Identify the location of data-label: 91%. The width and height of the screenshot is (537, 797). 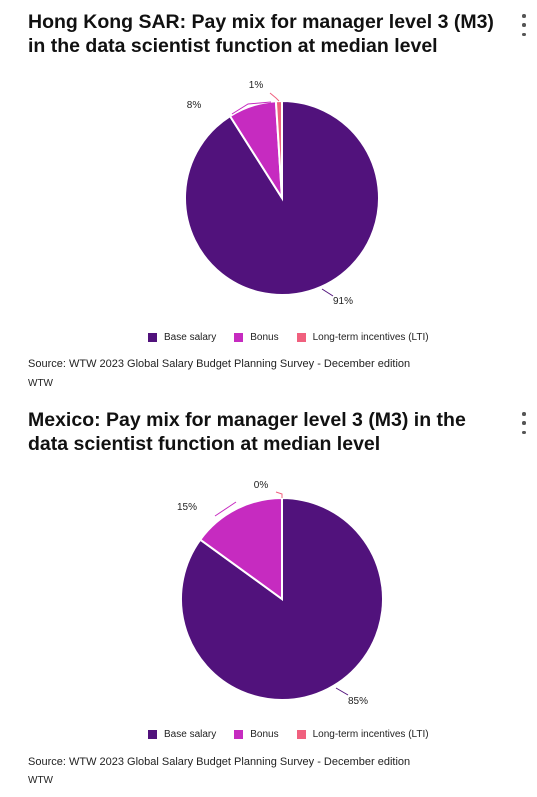
(343, 301).